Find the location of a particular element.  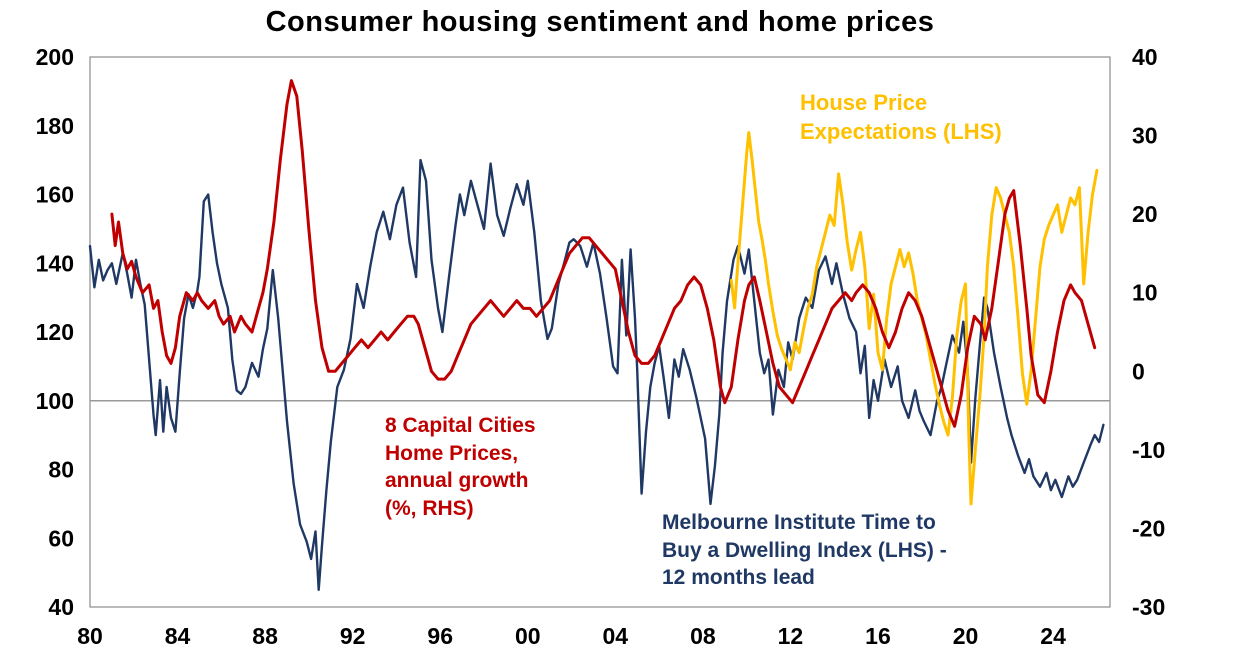

x-tick-label: 08 is located at coordinates (703, 636).